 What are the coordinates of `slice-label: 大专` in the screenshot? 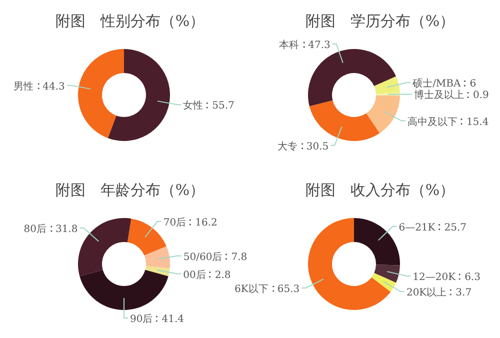 It's located at (287, 146).